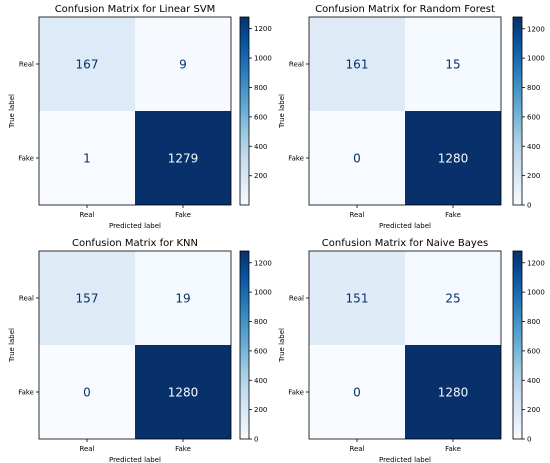 This screenshot has height=463, width=550. I want to click on cell-value-label: 19, so click(182, 299).